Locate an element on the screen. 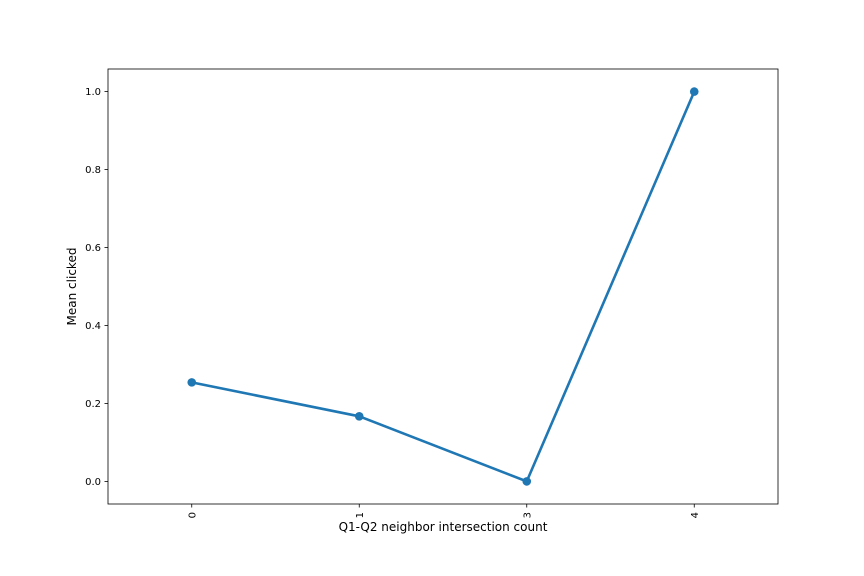 The image size is (864, 576). x-tick-label: 3 is located at coordinates (527, 515).